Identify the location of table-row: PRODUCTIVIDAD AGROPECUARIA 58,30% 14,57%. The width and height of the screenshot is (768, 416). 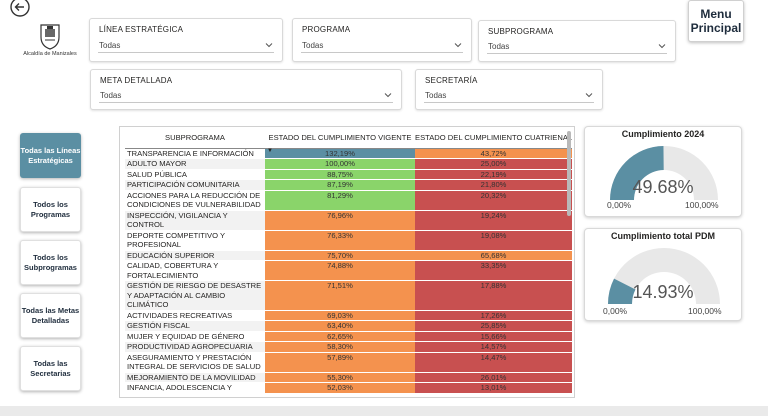
(349, 347).